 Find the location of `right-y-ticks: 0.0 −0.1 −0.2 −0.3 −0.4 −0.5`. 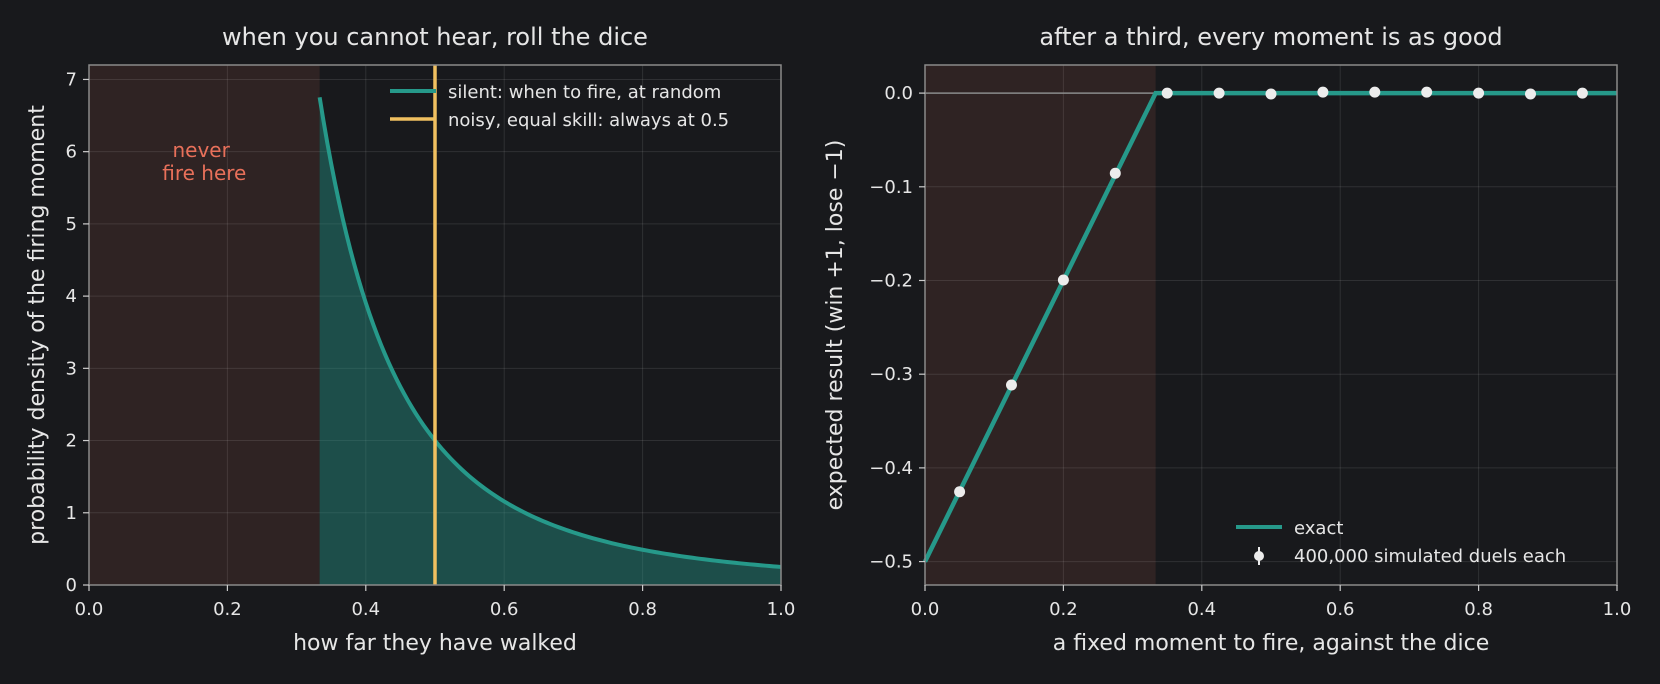

right-y-ticks: 0.0 −0.1 −0.2 −0.3 −0.4 −0.5 is located at coordinates (897, 328).